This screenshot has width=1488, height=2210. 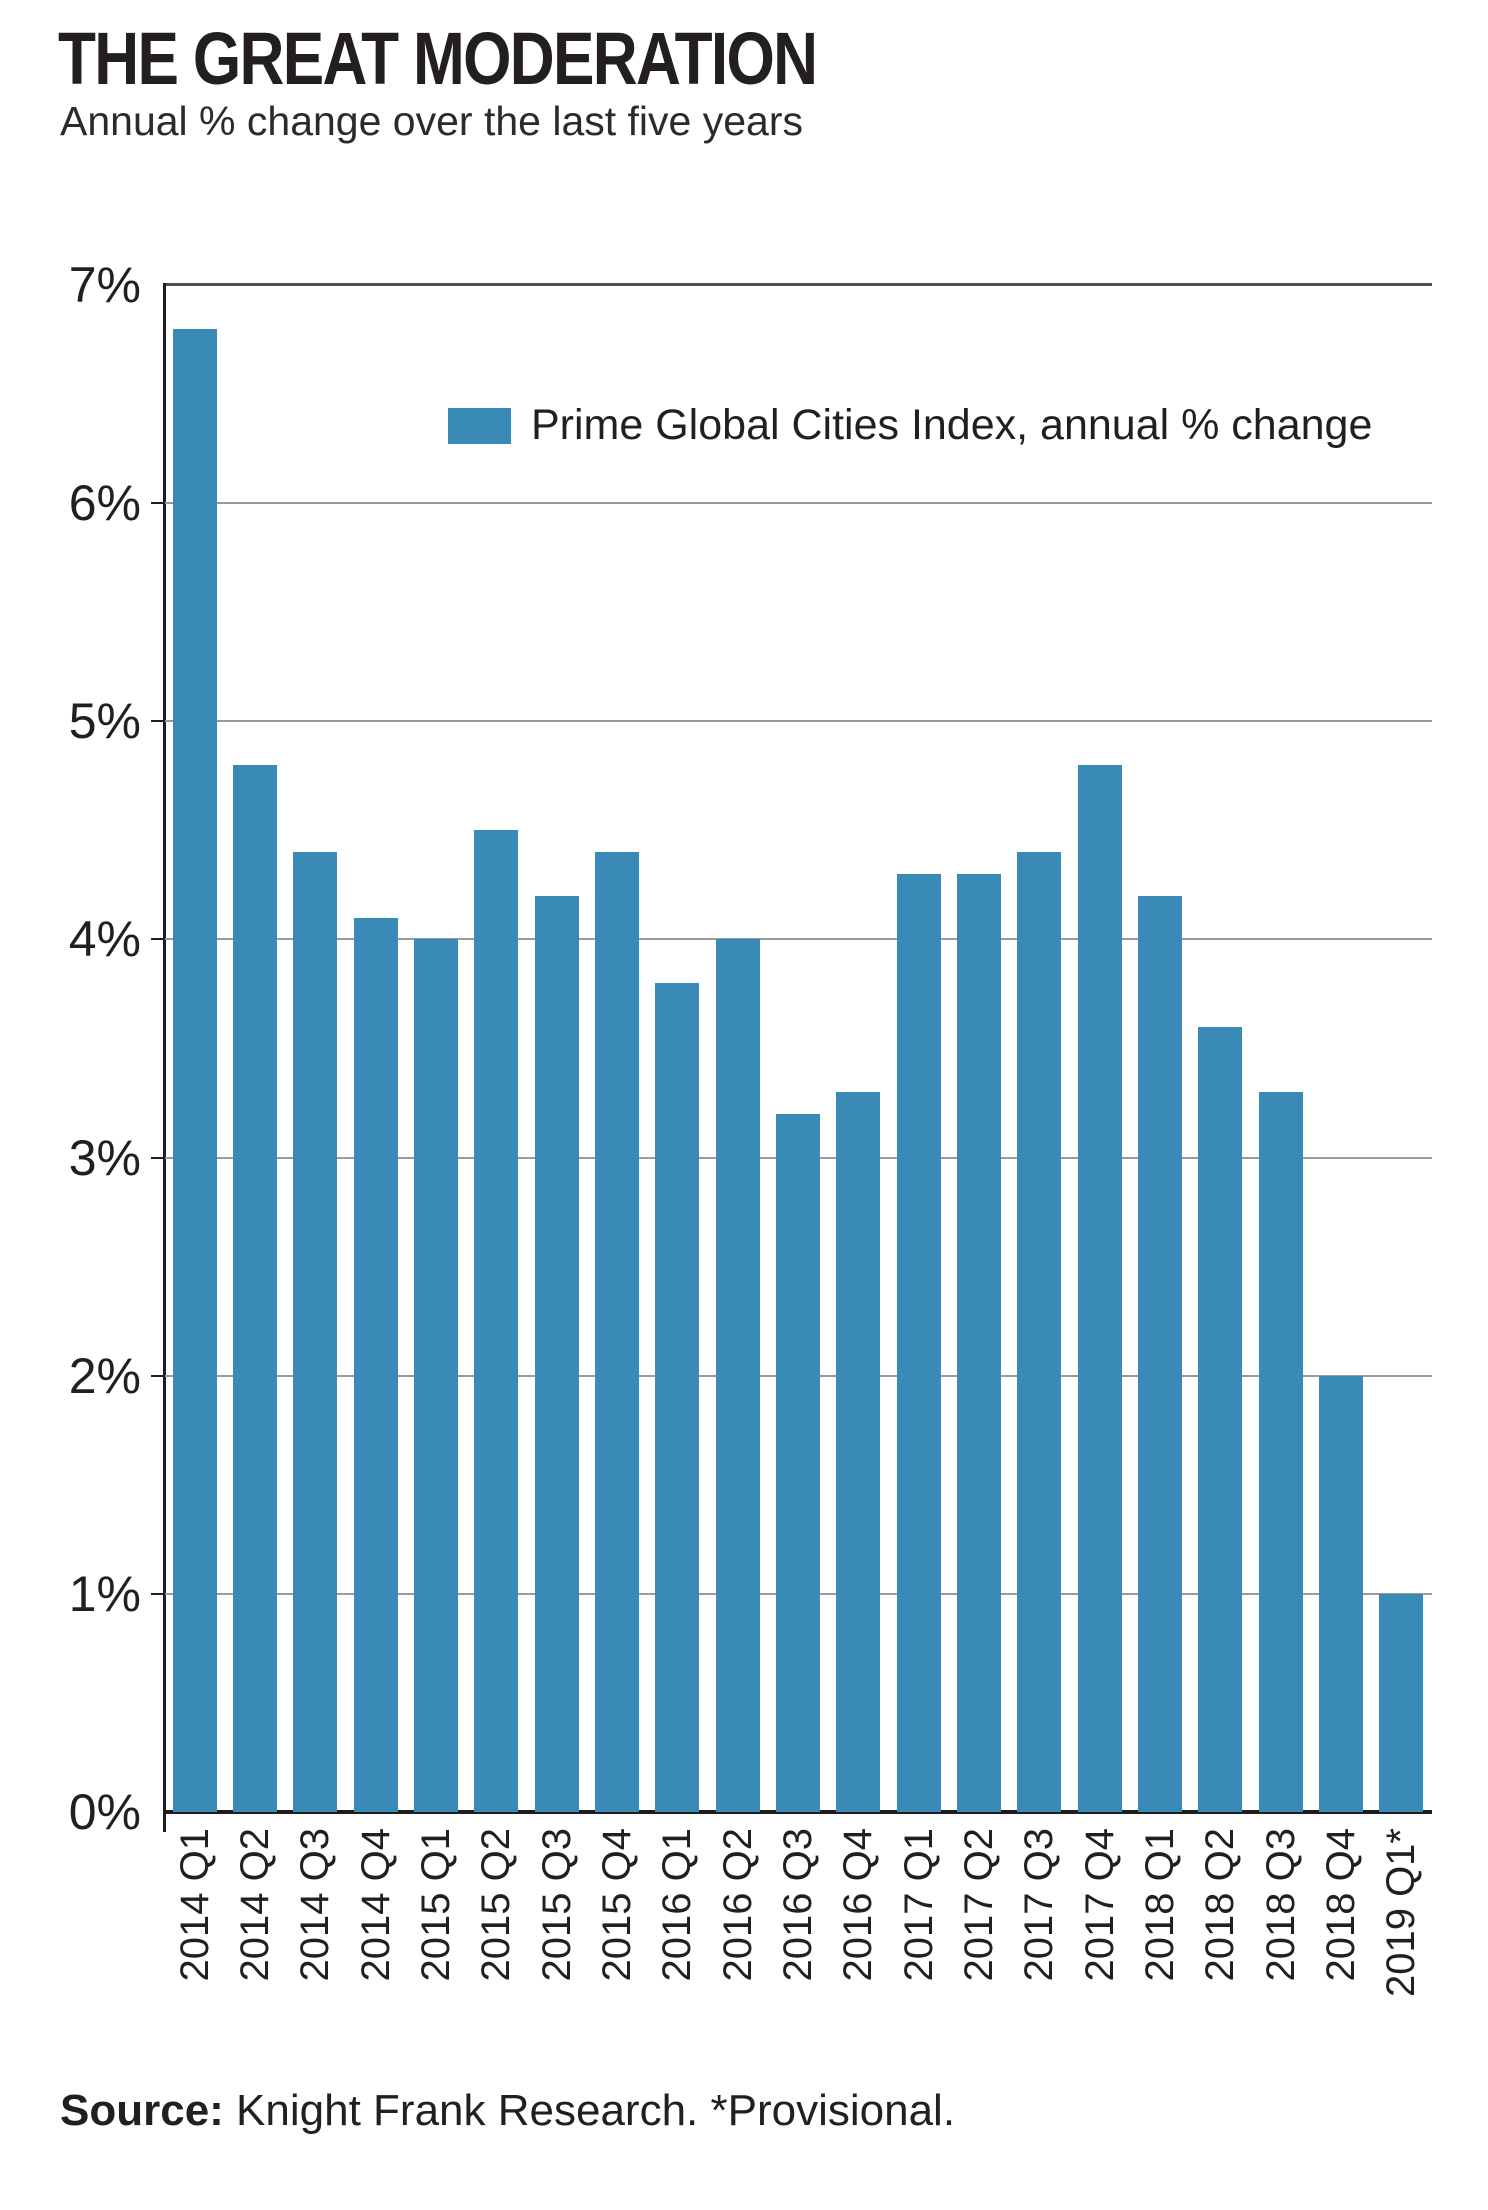 I want to click on y-tick-label-5pct: 5%, so click(x=104, y=721).